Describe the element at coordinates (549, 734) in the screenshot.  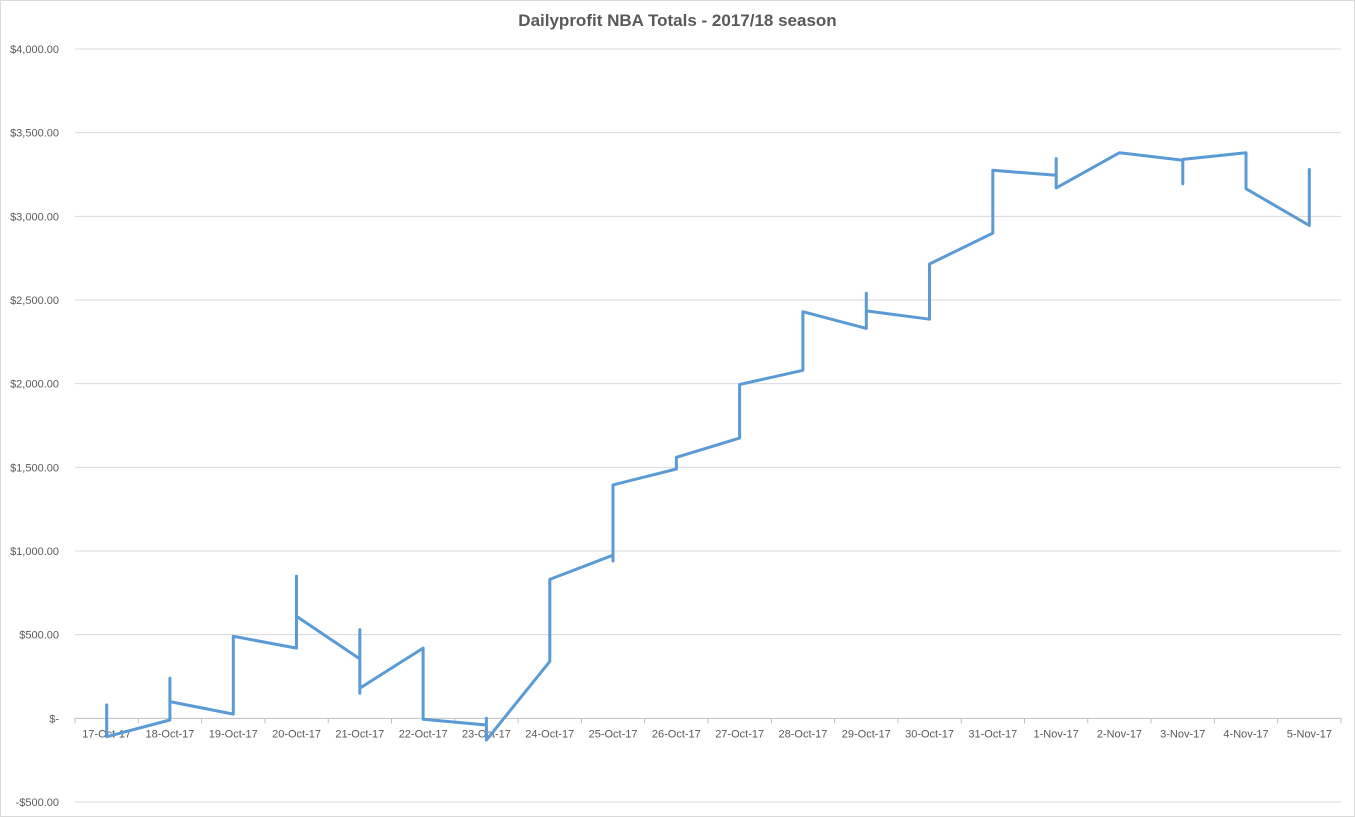
I see `x-tick-label: 24-Oct-17` at that location.